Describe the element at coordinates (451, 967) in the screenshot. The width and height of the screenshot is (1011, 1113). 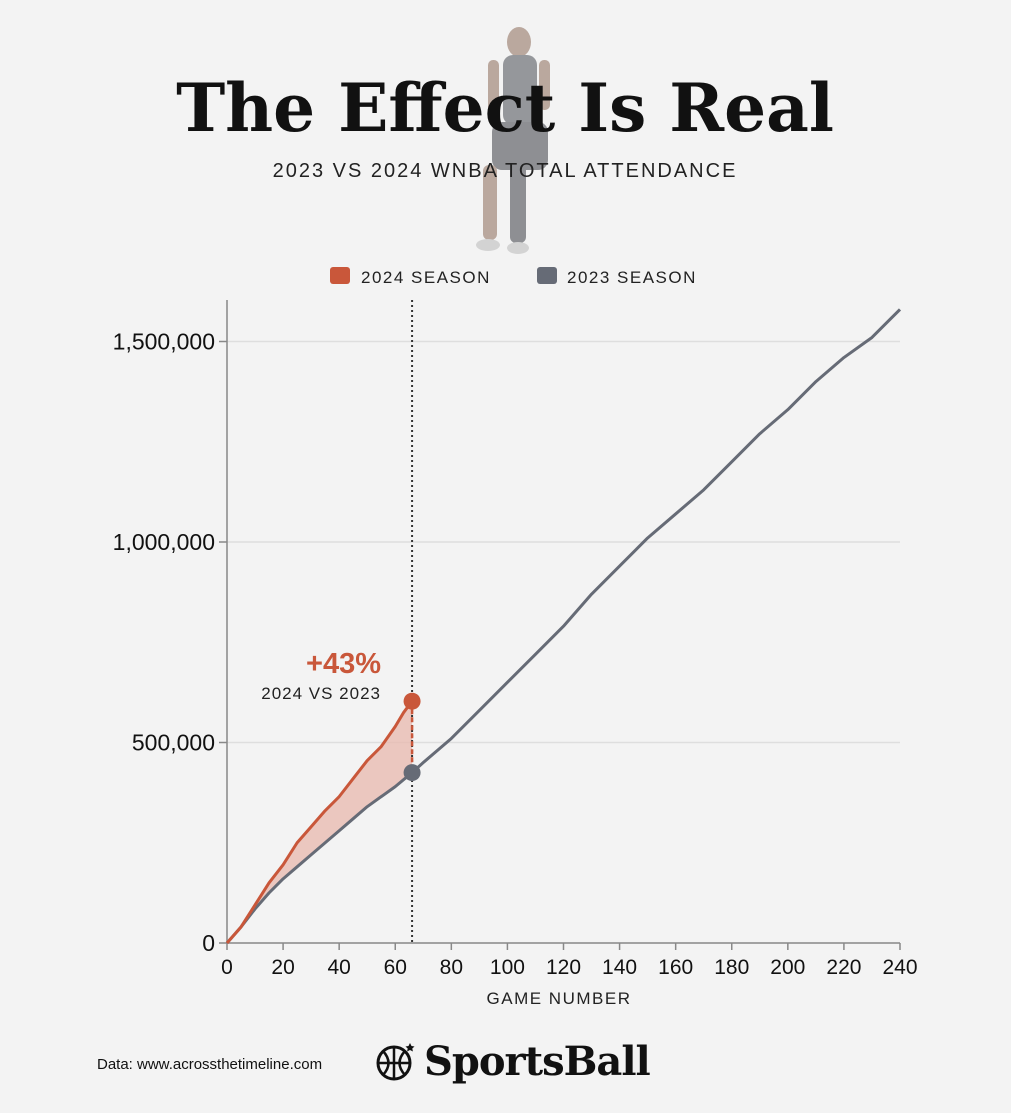
I see `x-tick-label: 80` at that location.